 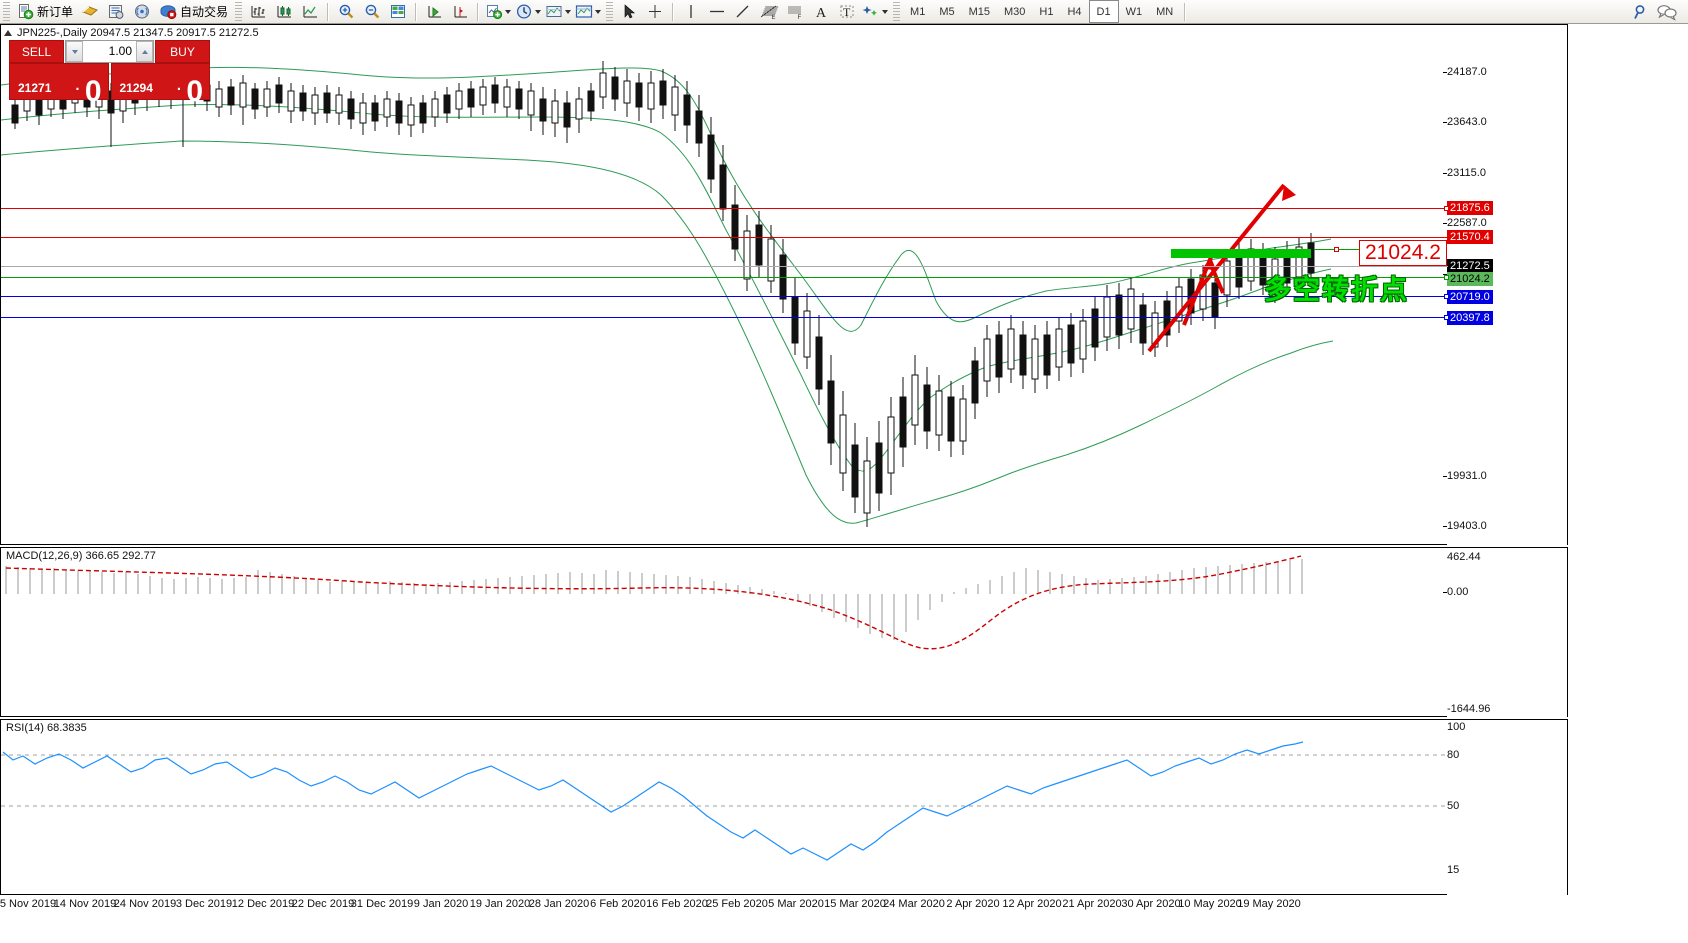 I want to click on macd-tick: -1644.96, so click(x=1469, y=709).